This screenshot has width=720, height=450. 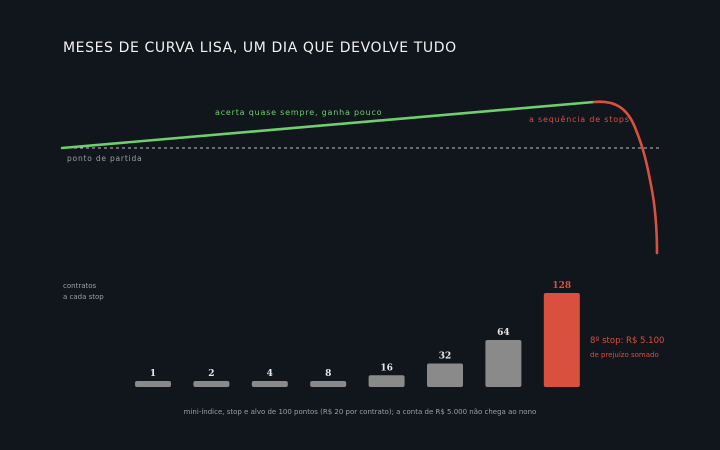 I want to click on bar-value-label: 32, so click(x=445, y=357).